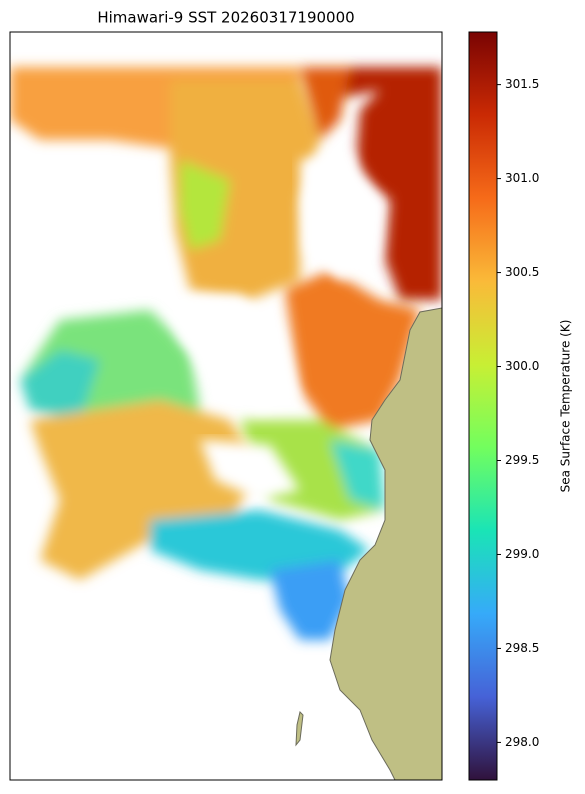 The width and height of the screenshot is (585, 794). Describe the element at coordinates (522, 742) in the screenshot. I see `colorbar-tick-label: 298.0` at that location.